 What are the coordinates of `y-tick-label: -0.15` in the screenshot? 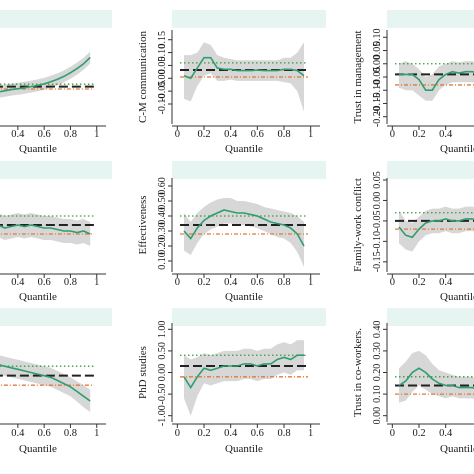 It's located at (377, 261).